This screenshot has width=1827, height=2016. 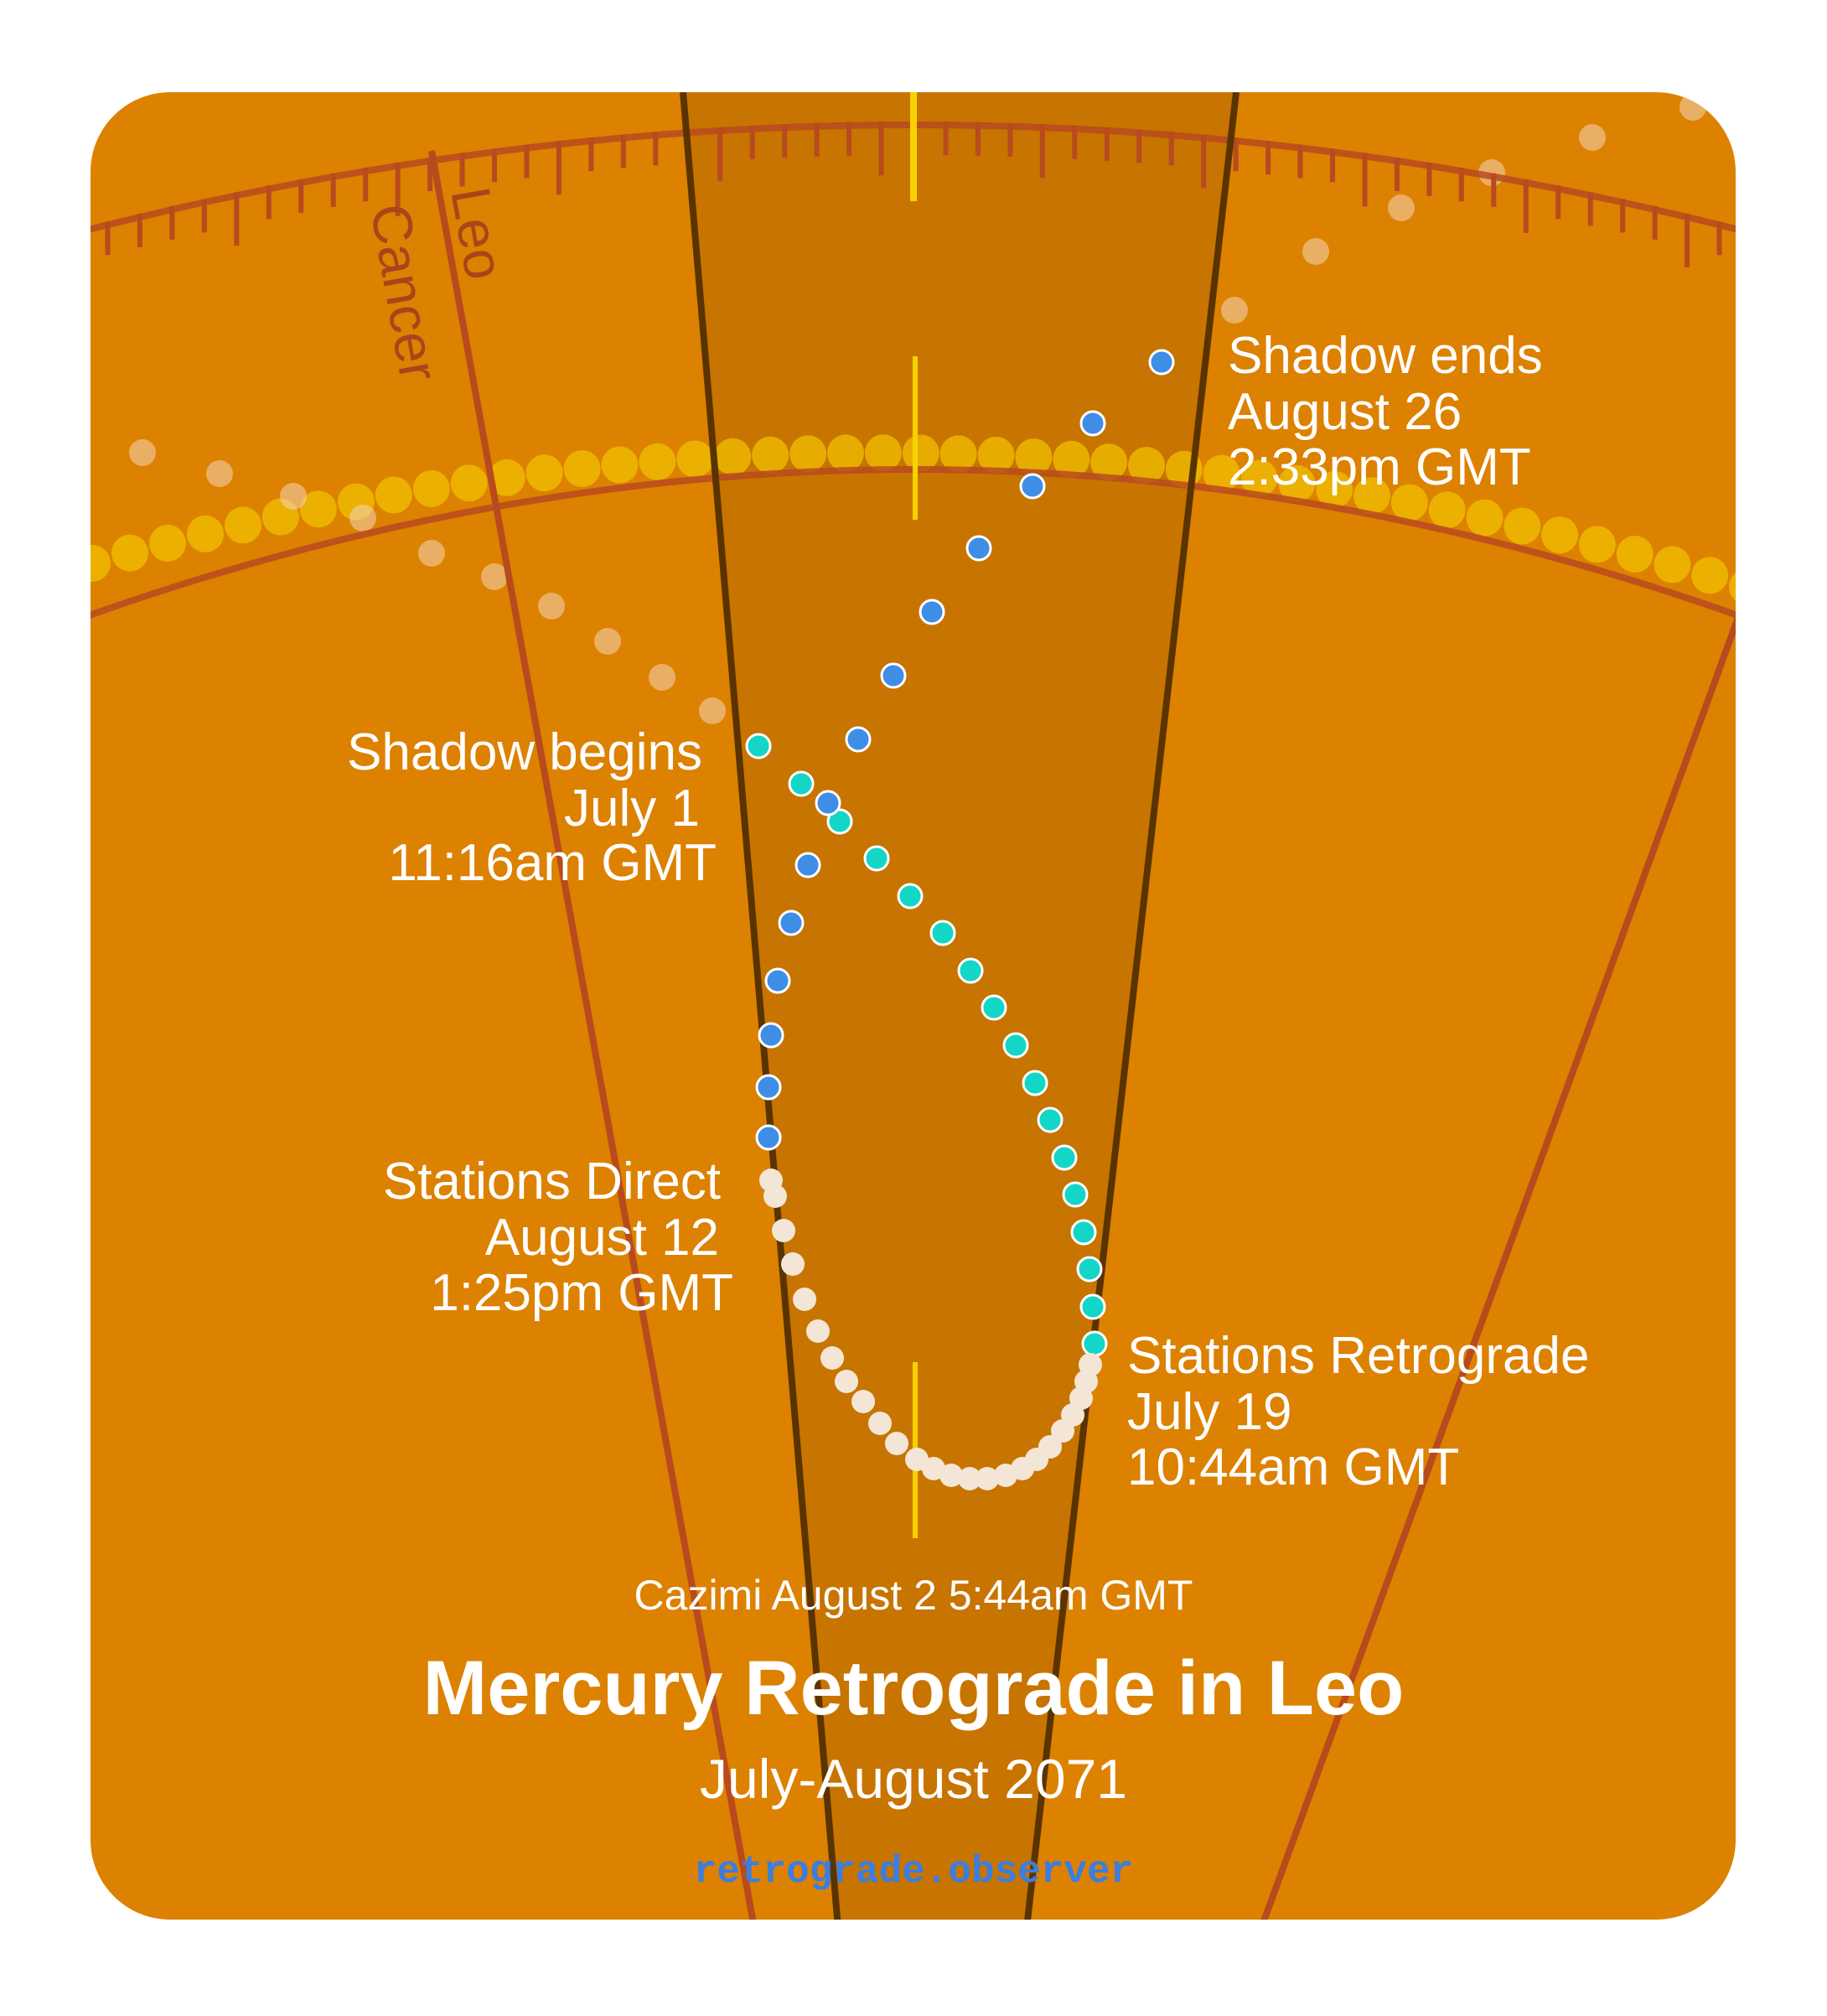 I want to click on stations-direct-date: August 12, so click(x=602, y=1238).